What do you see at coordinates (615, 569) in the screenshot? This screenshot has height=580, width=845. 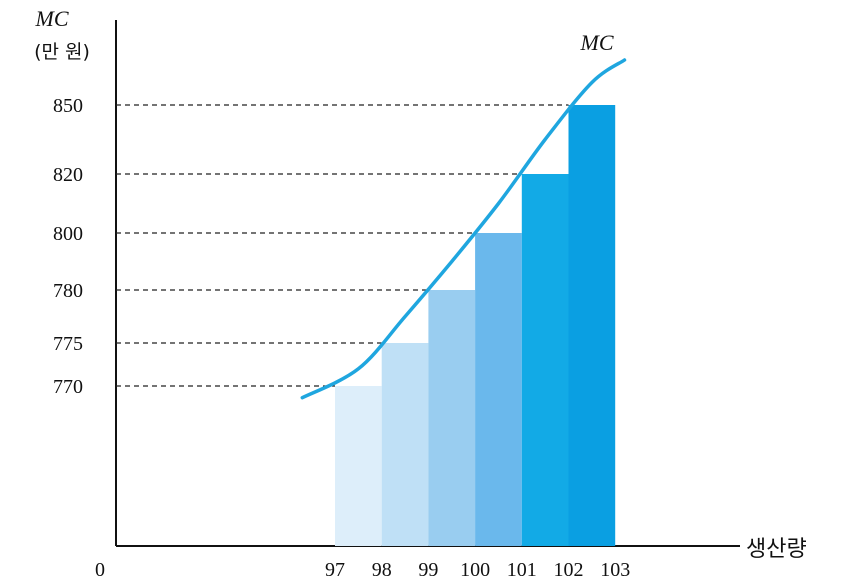 I see `x-tick-label-103: 103` at bounding box center [615, 569].